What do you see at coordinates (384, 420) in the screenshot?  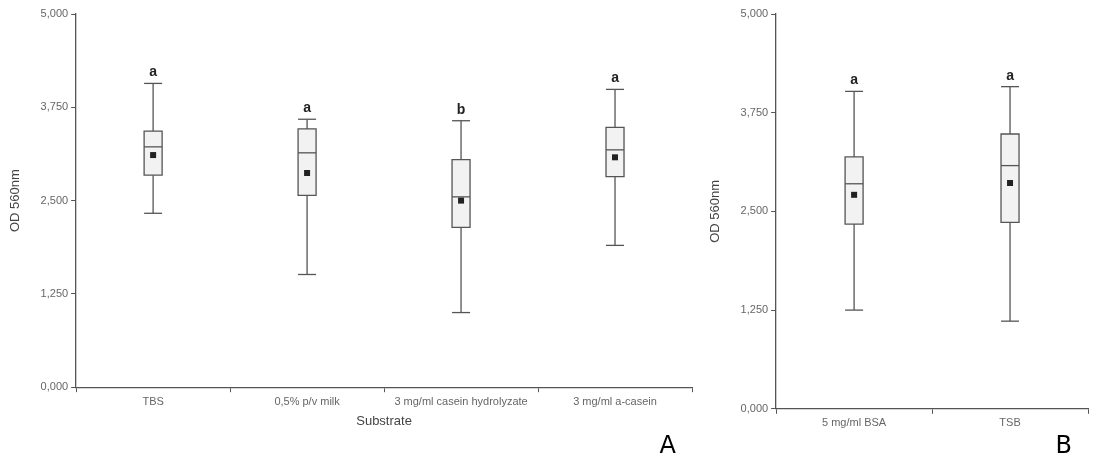 I see `x-axis-title: Substrate` at bounding box center [384, 420].